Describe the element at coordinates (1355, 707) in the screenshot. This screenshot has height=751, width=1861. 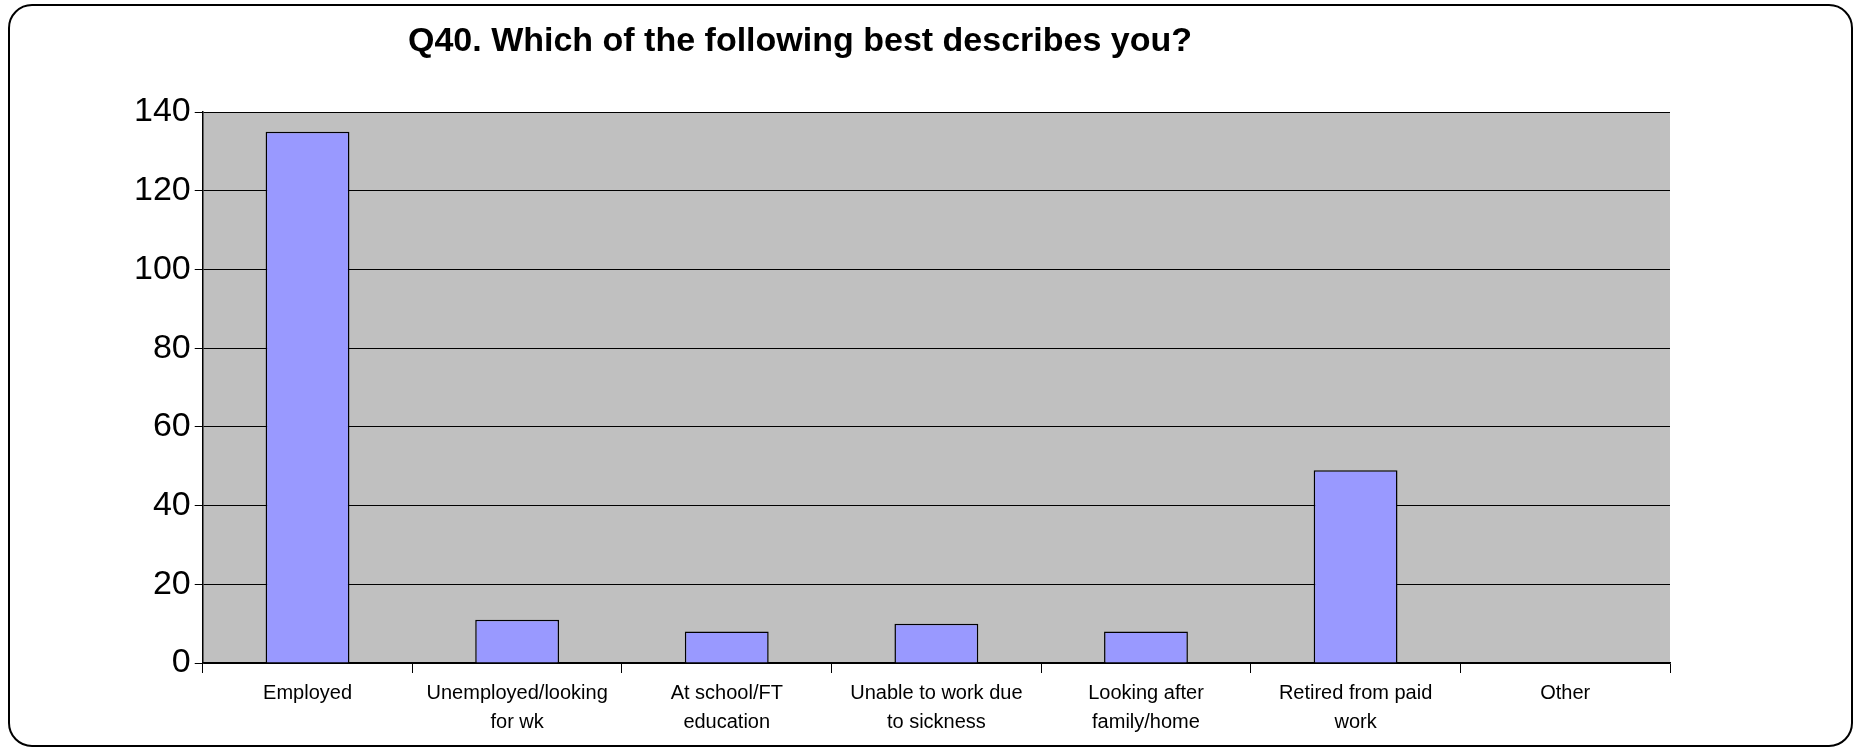
I see `x-tick-label: Retired from paid work` at that location.